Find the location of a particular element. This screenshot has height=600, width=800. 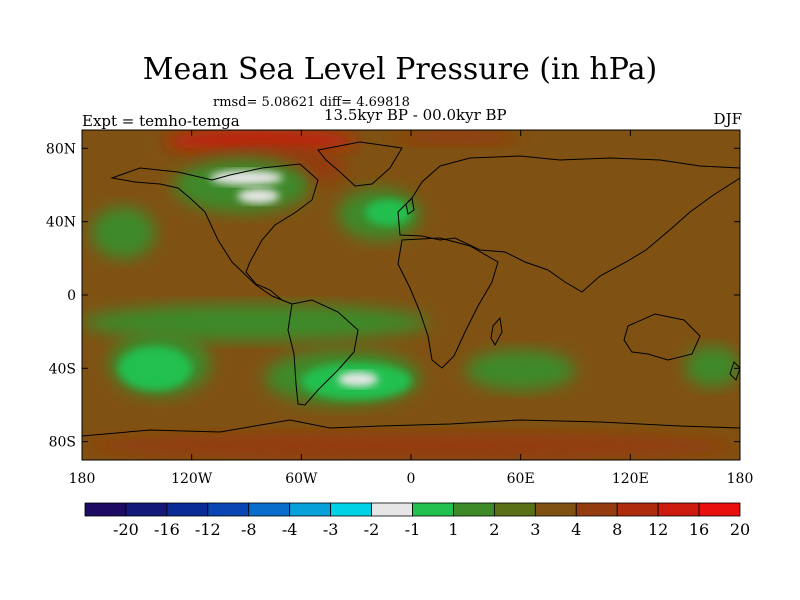

colorbar-label-13: 12 is located at coordinates (658, 529).